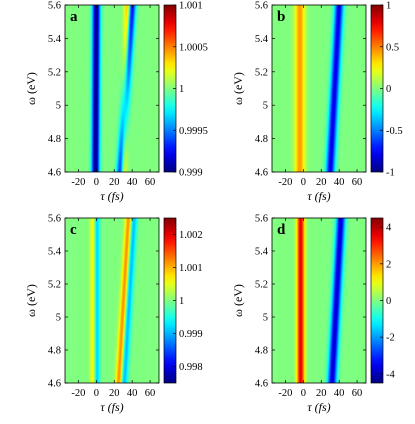  What do you see at coordinates (392, 47) in the screenshot?
I see `colorbar-tick-label: 0.5` at bounding box center [392, 47].